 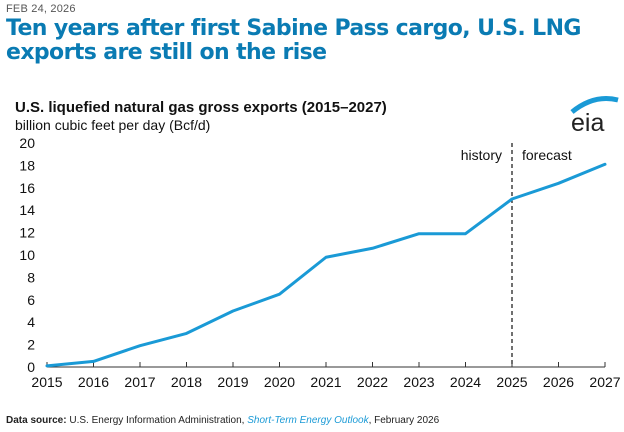 I want to click on y-tick-label: 20, so click(x=27, y=143).